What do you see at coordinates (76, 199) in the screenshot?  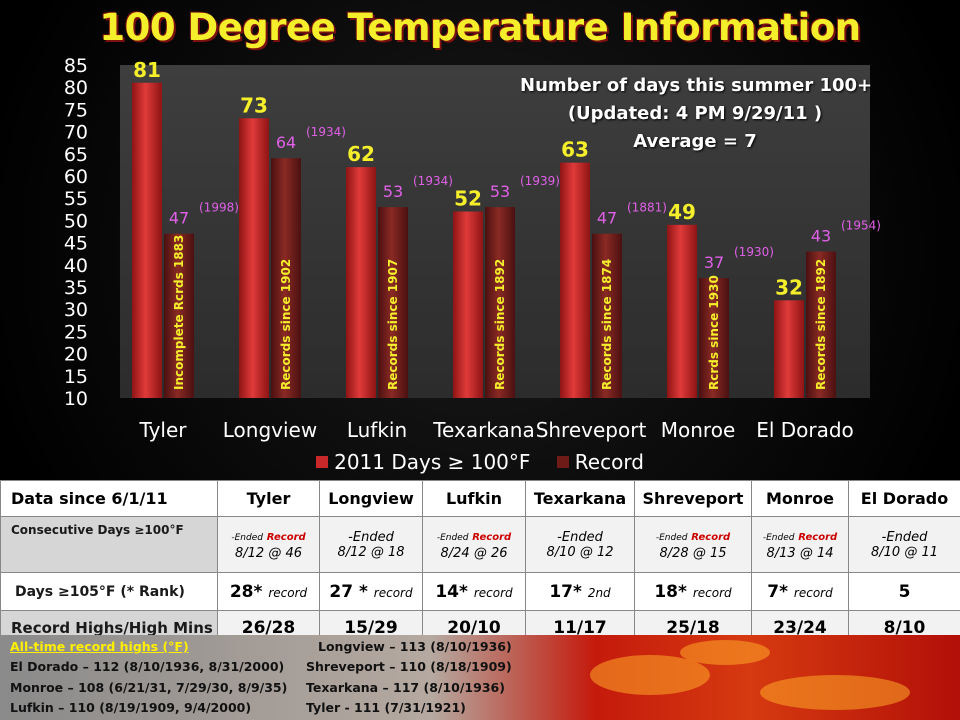 I see `y-tick-label: 55` at bounding box center [76, 199].